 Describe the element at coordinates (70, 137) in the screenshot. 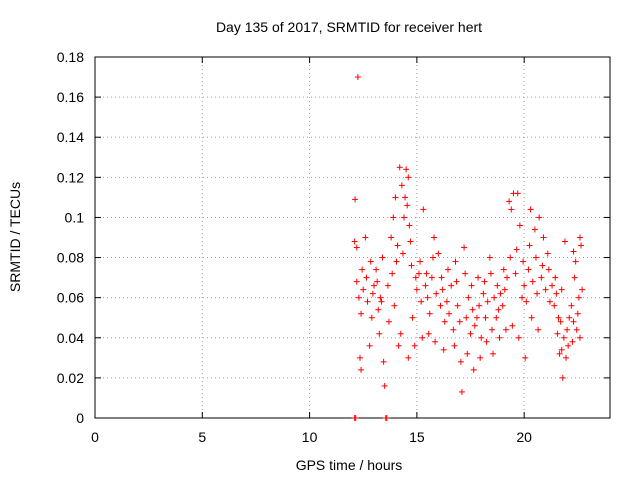

I see `y-tick-label: 0.14` at that location.